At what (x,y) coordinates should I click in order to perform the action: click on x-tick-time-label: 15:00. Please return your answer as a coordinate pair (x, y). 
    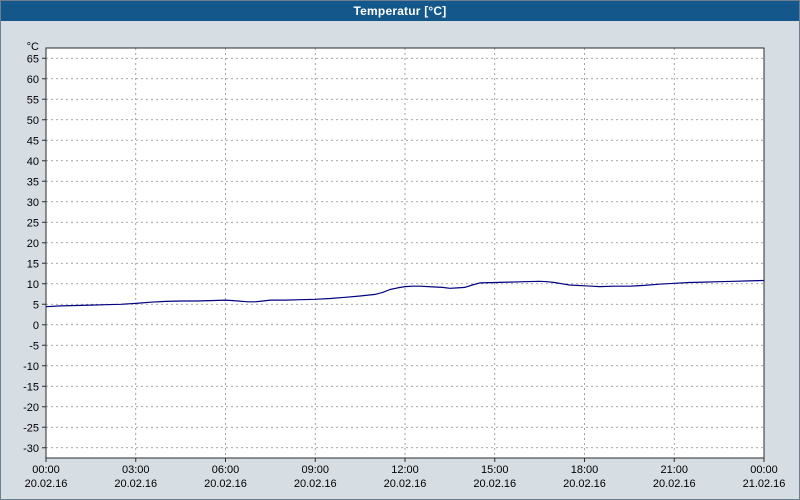
    Looking at the image, I should click on (495, 470).